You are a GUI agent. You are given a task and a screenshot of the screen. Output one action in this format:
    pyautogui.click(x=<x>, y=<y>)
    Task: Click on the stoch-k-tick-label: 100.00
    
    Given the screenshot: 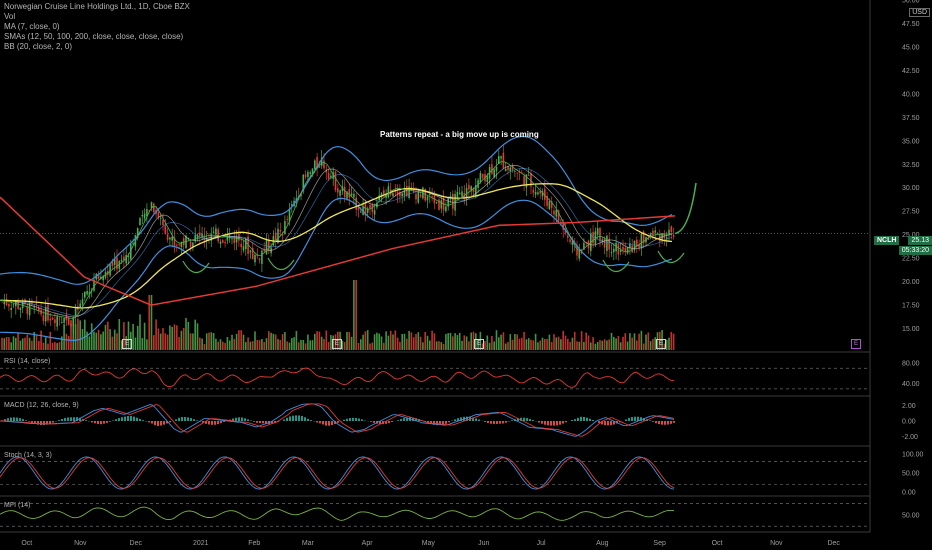 What is the action you would take?
    pyautogui.click(x=913, y=454)
    